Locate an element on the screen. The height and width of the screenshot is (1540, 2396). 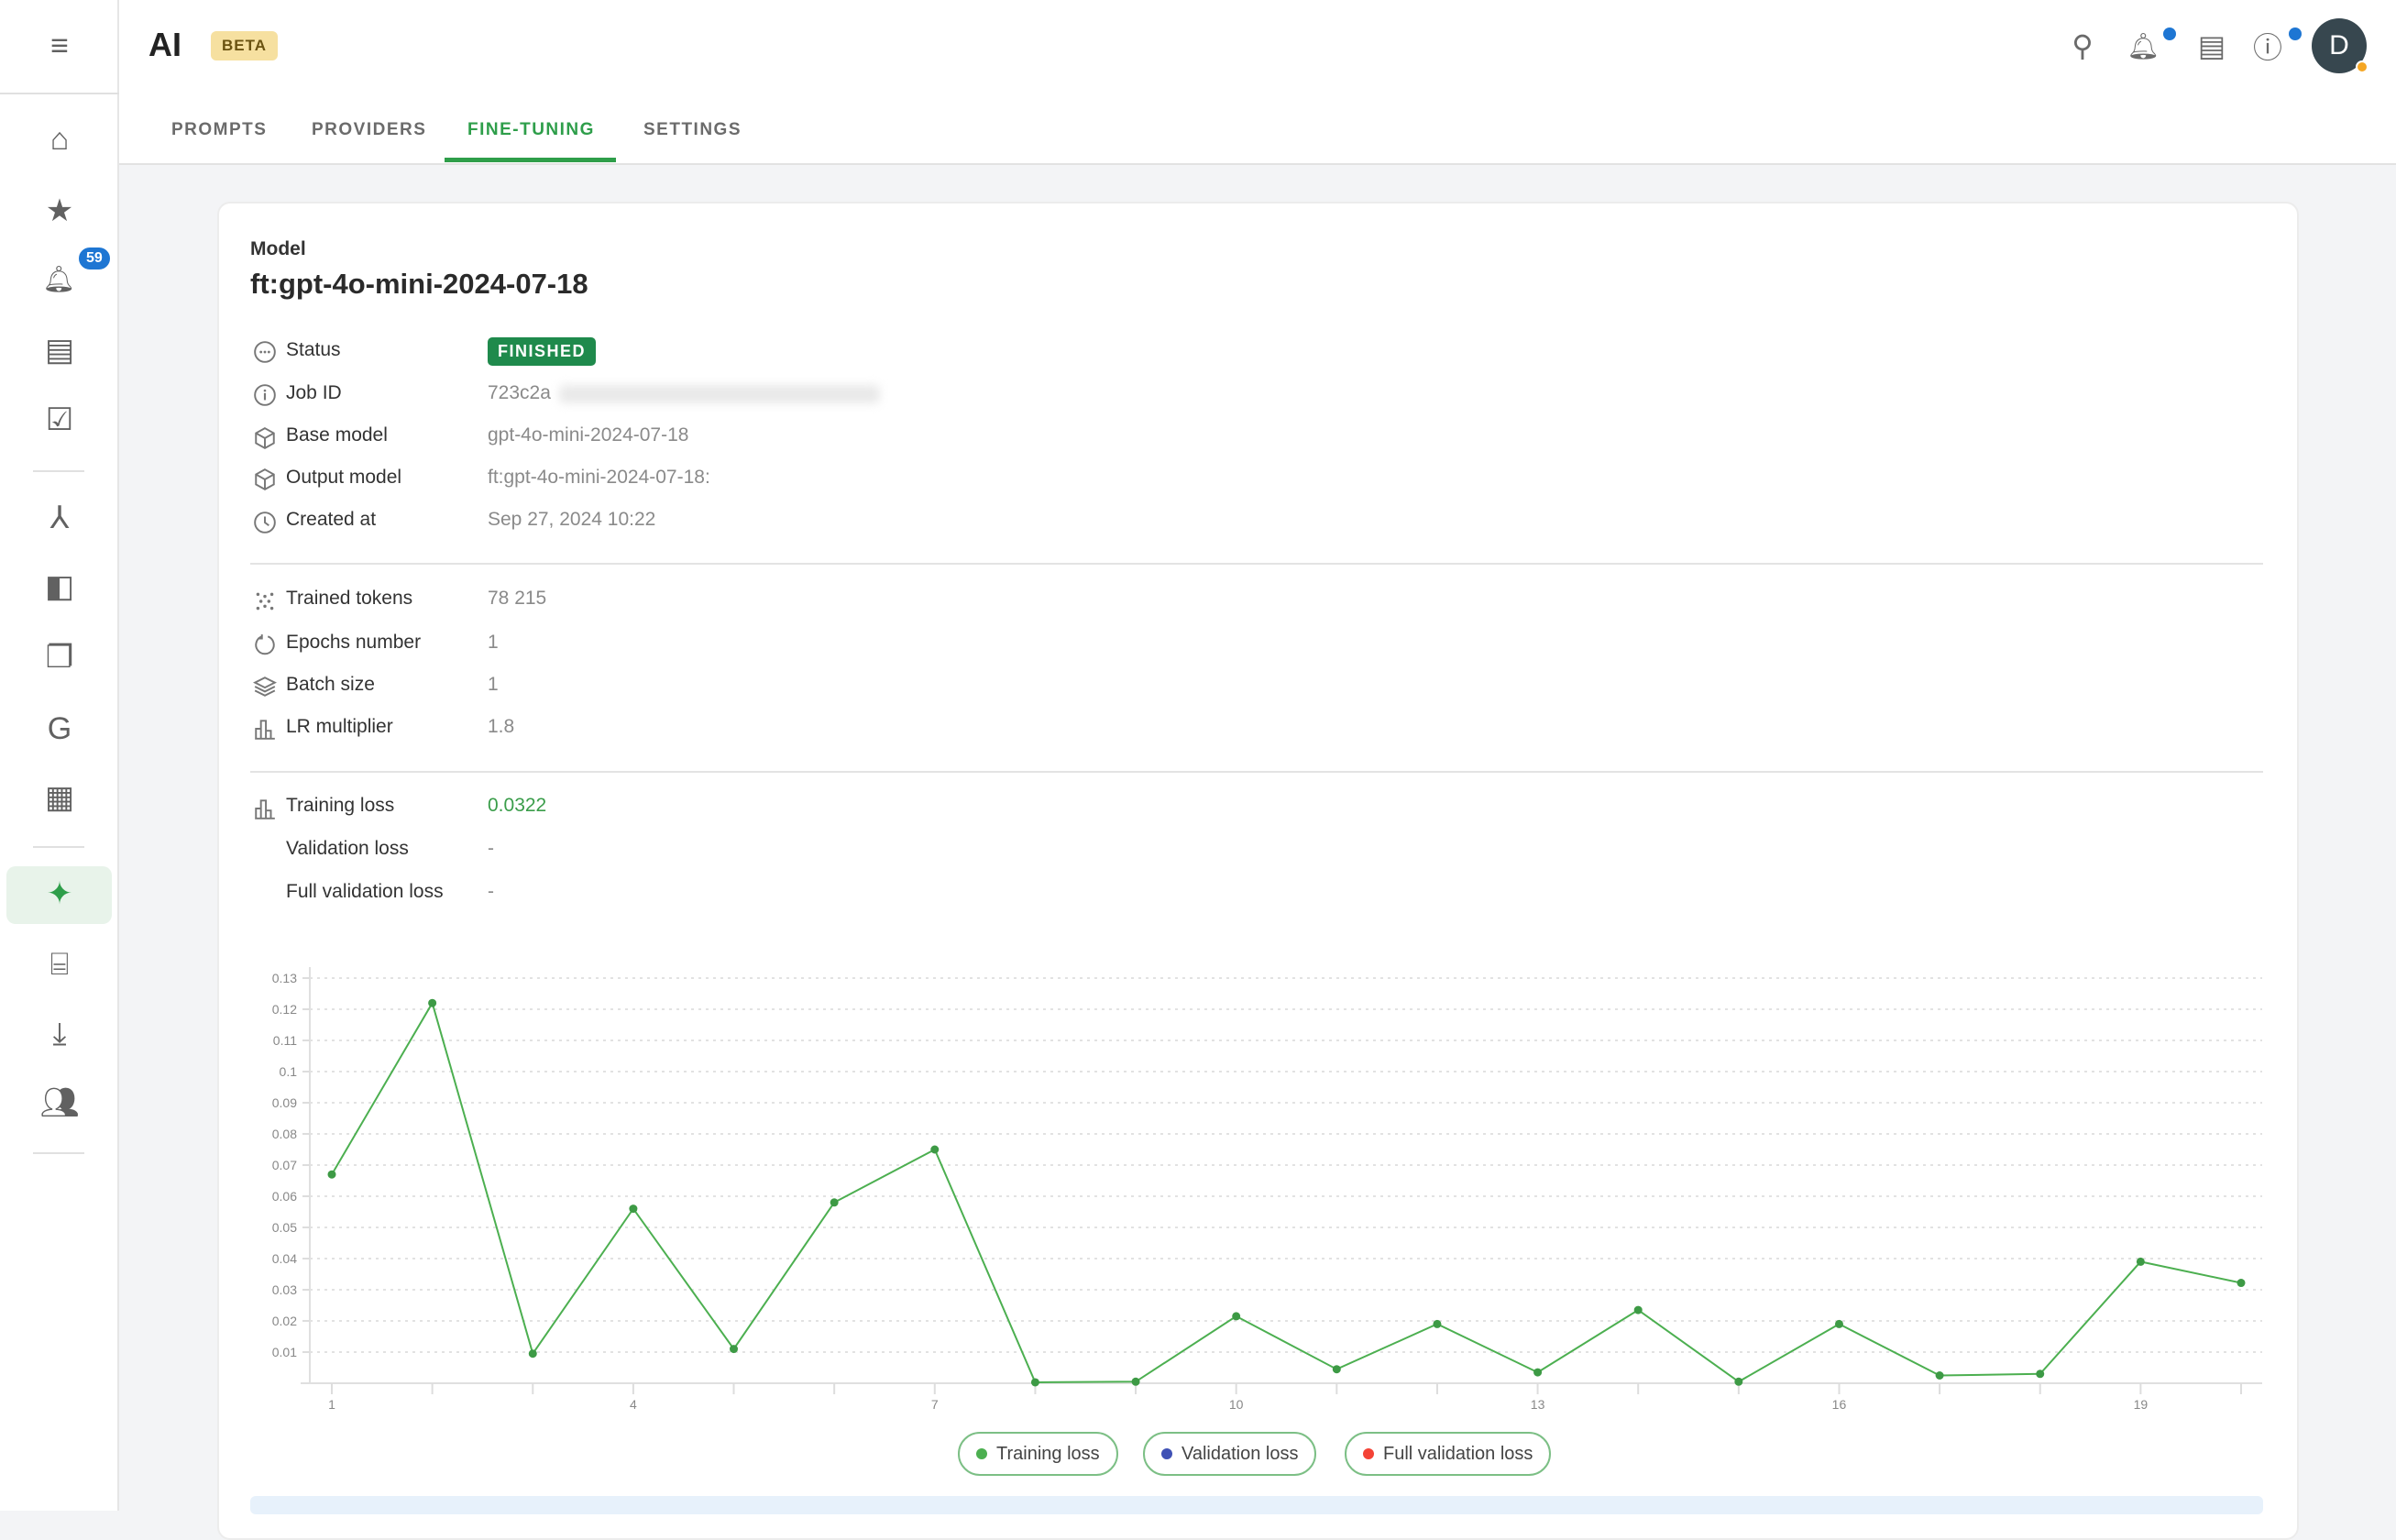
y-tick-label: 0.09 is located at coordinates (285, 1102).